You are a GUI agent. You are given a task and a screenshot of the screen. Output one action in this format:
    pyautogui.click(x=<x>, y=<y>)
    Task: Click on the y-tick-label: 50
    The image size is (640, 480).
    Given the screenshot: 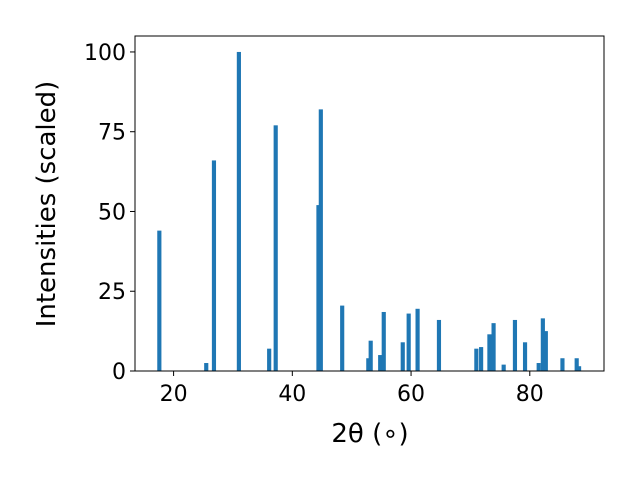 What is the action you would take?
    pyautogui.click(x=112, y=212)
    